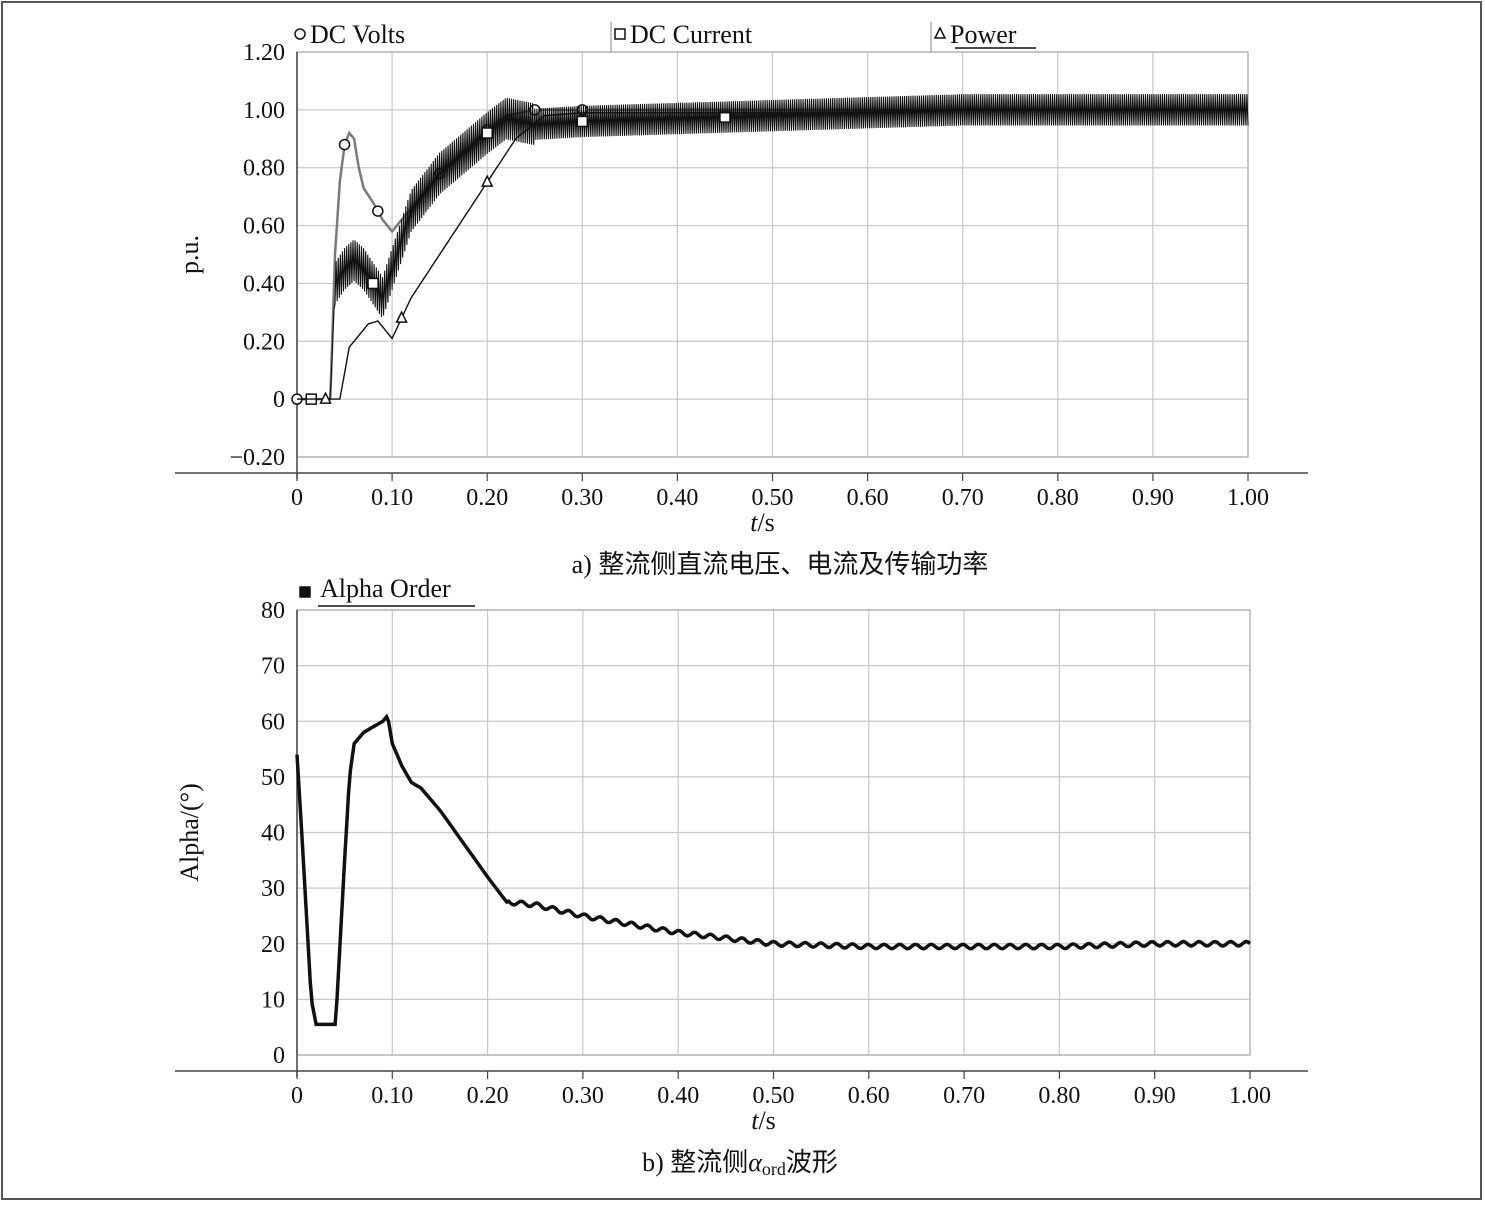  I want to click on y-axis-label: p.u., so click(189, 254).